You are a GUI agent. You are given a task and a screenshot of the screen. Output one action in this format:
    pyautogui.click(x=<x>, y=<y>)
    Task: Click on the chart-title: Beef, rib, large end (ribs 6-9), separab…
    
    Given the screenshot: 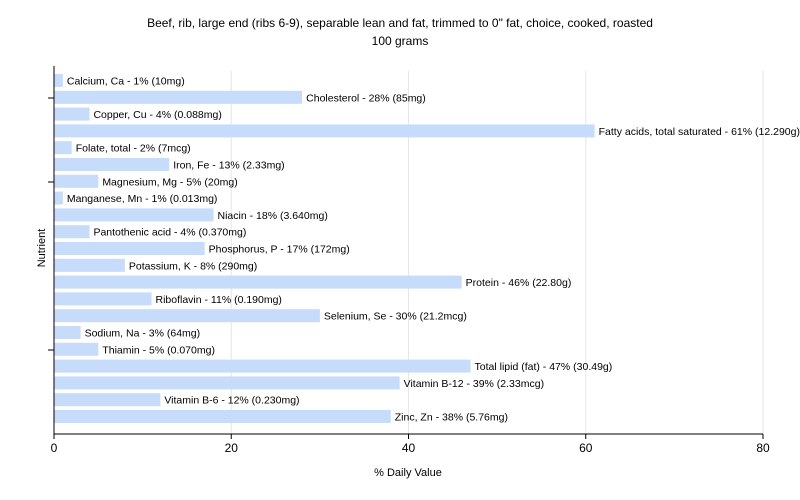 What is the action you would take?
    pyautogui.click(x=400, y=23)
    